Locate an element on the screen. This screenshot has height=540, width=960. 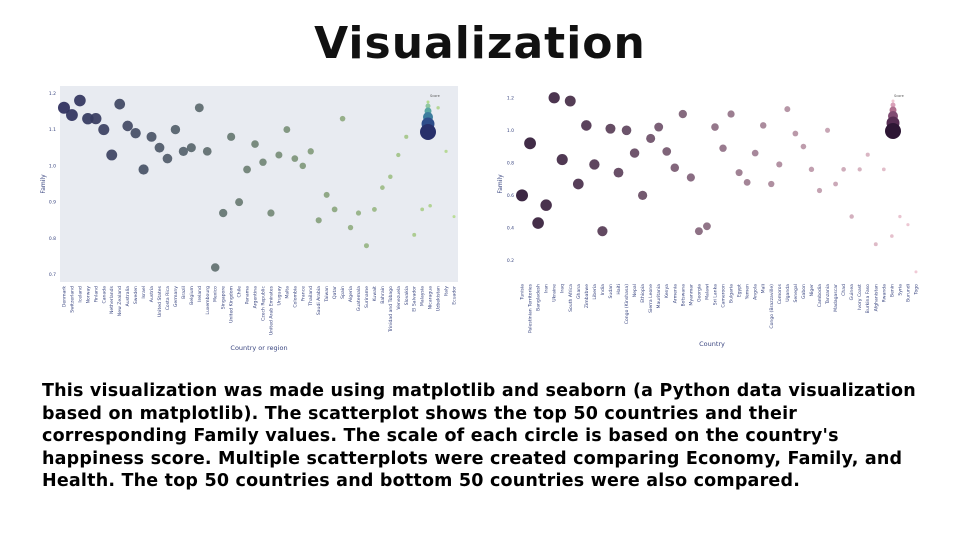
x-tick-label: Haiti is located at coordinates (619, 289).